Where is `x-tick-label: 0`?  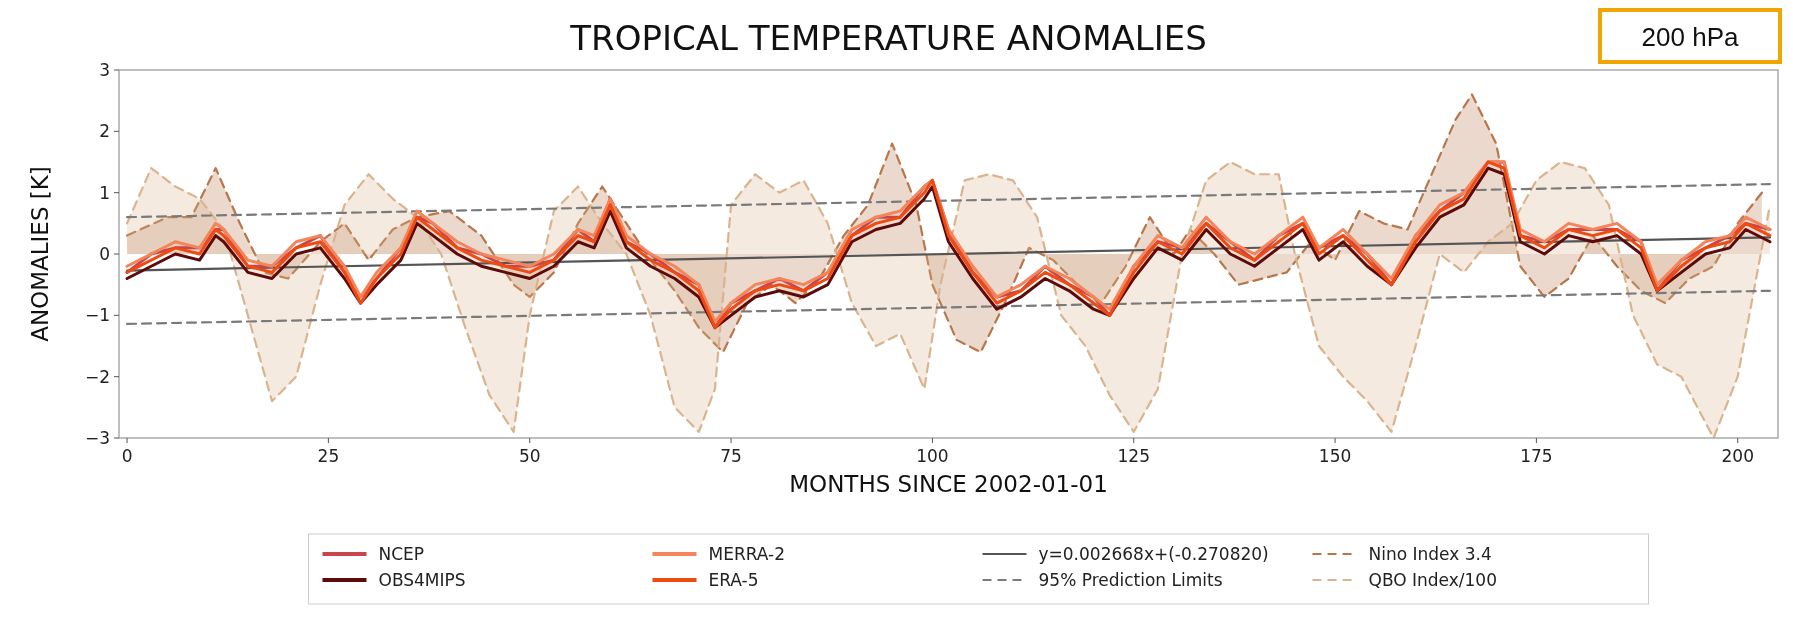 x-tick-label: 0 is located at coordinates (127, 456).